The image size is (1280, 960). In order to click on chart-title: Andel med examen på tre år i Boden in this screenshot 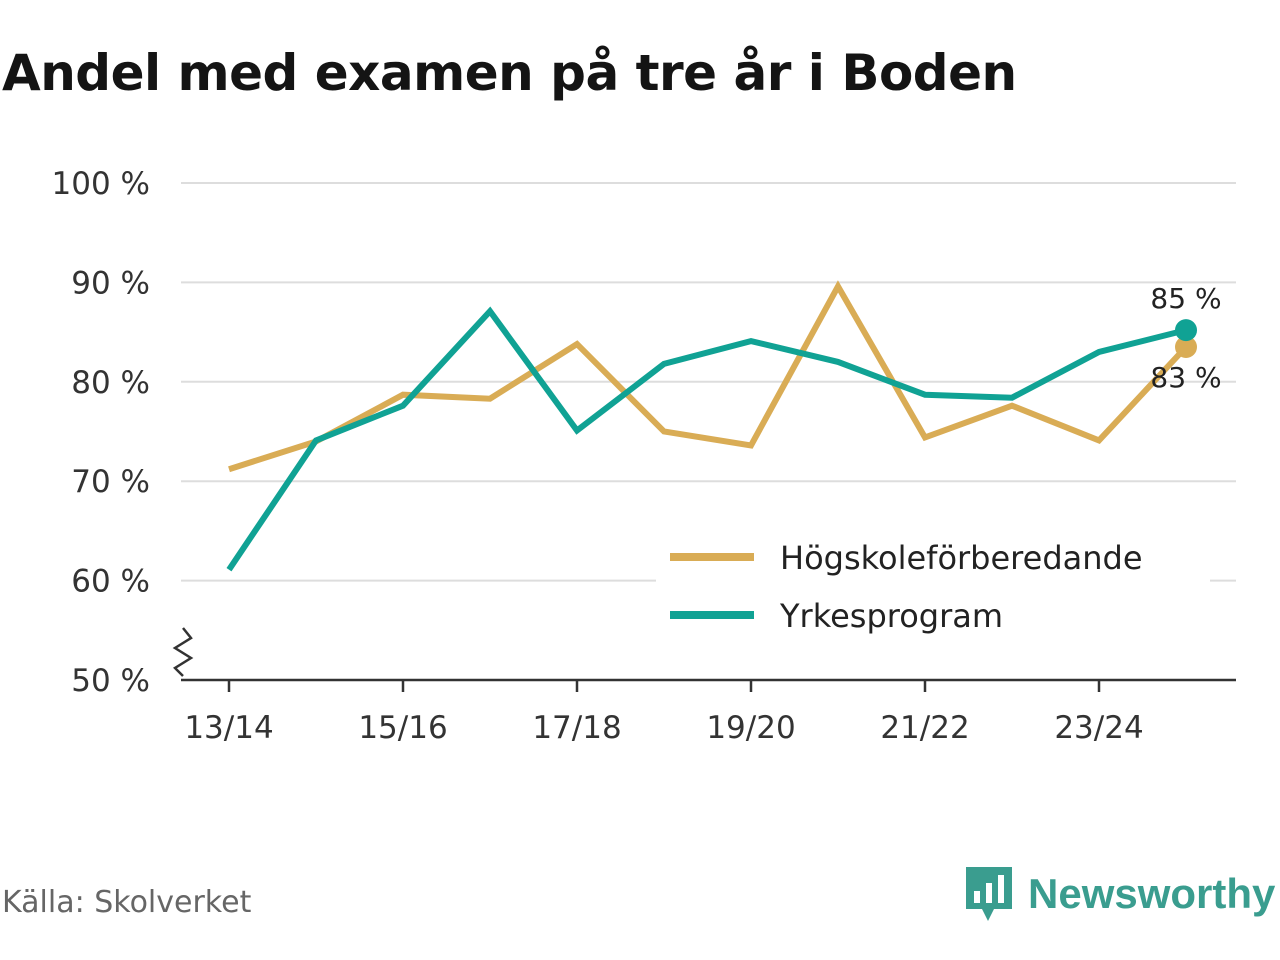, I will do `click(509, 73)`.